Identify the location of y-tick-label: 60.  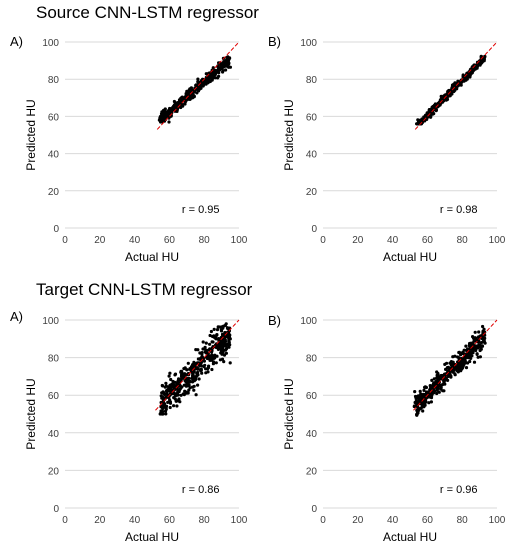
(312, 117).